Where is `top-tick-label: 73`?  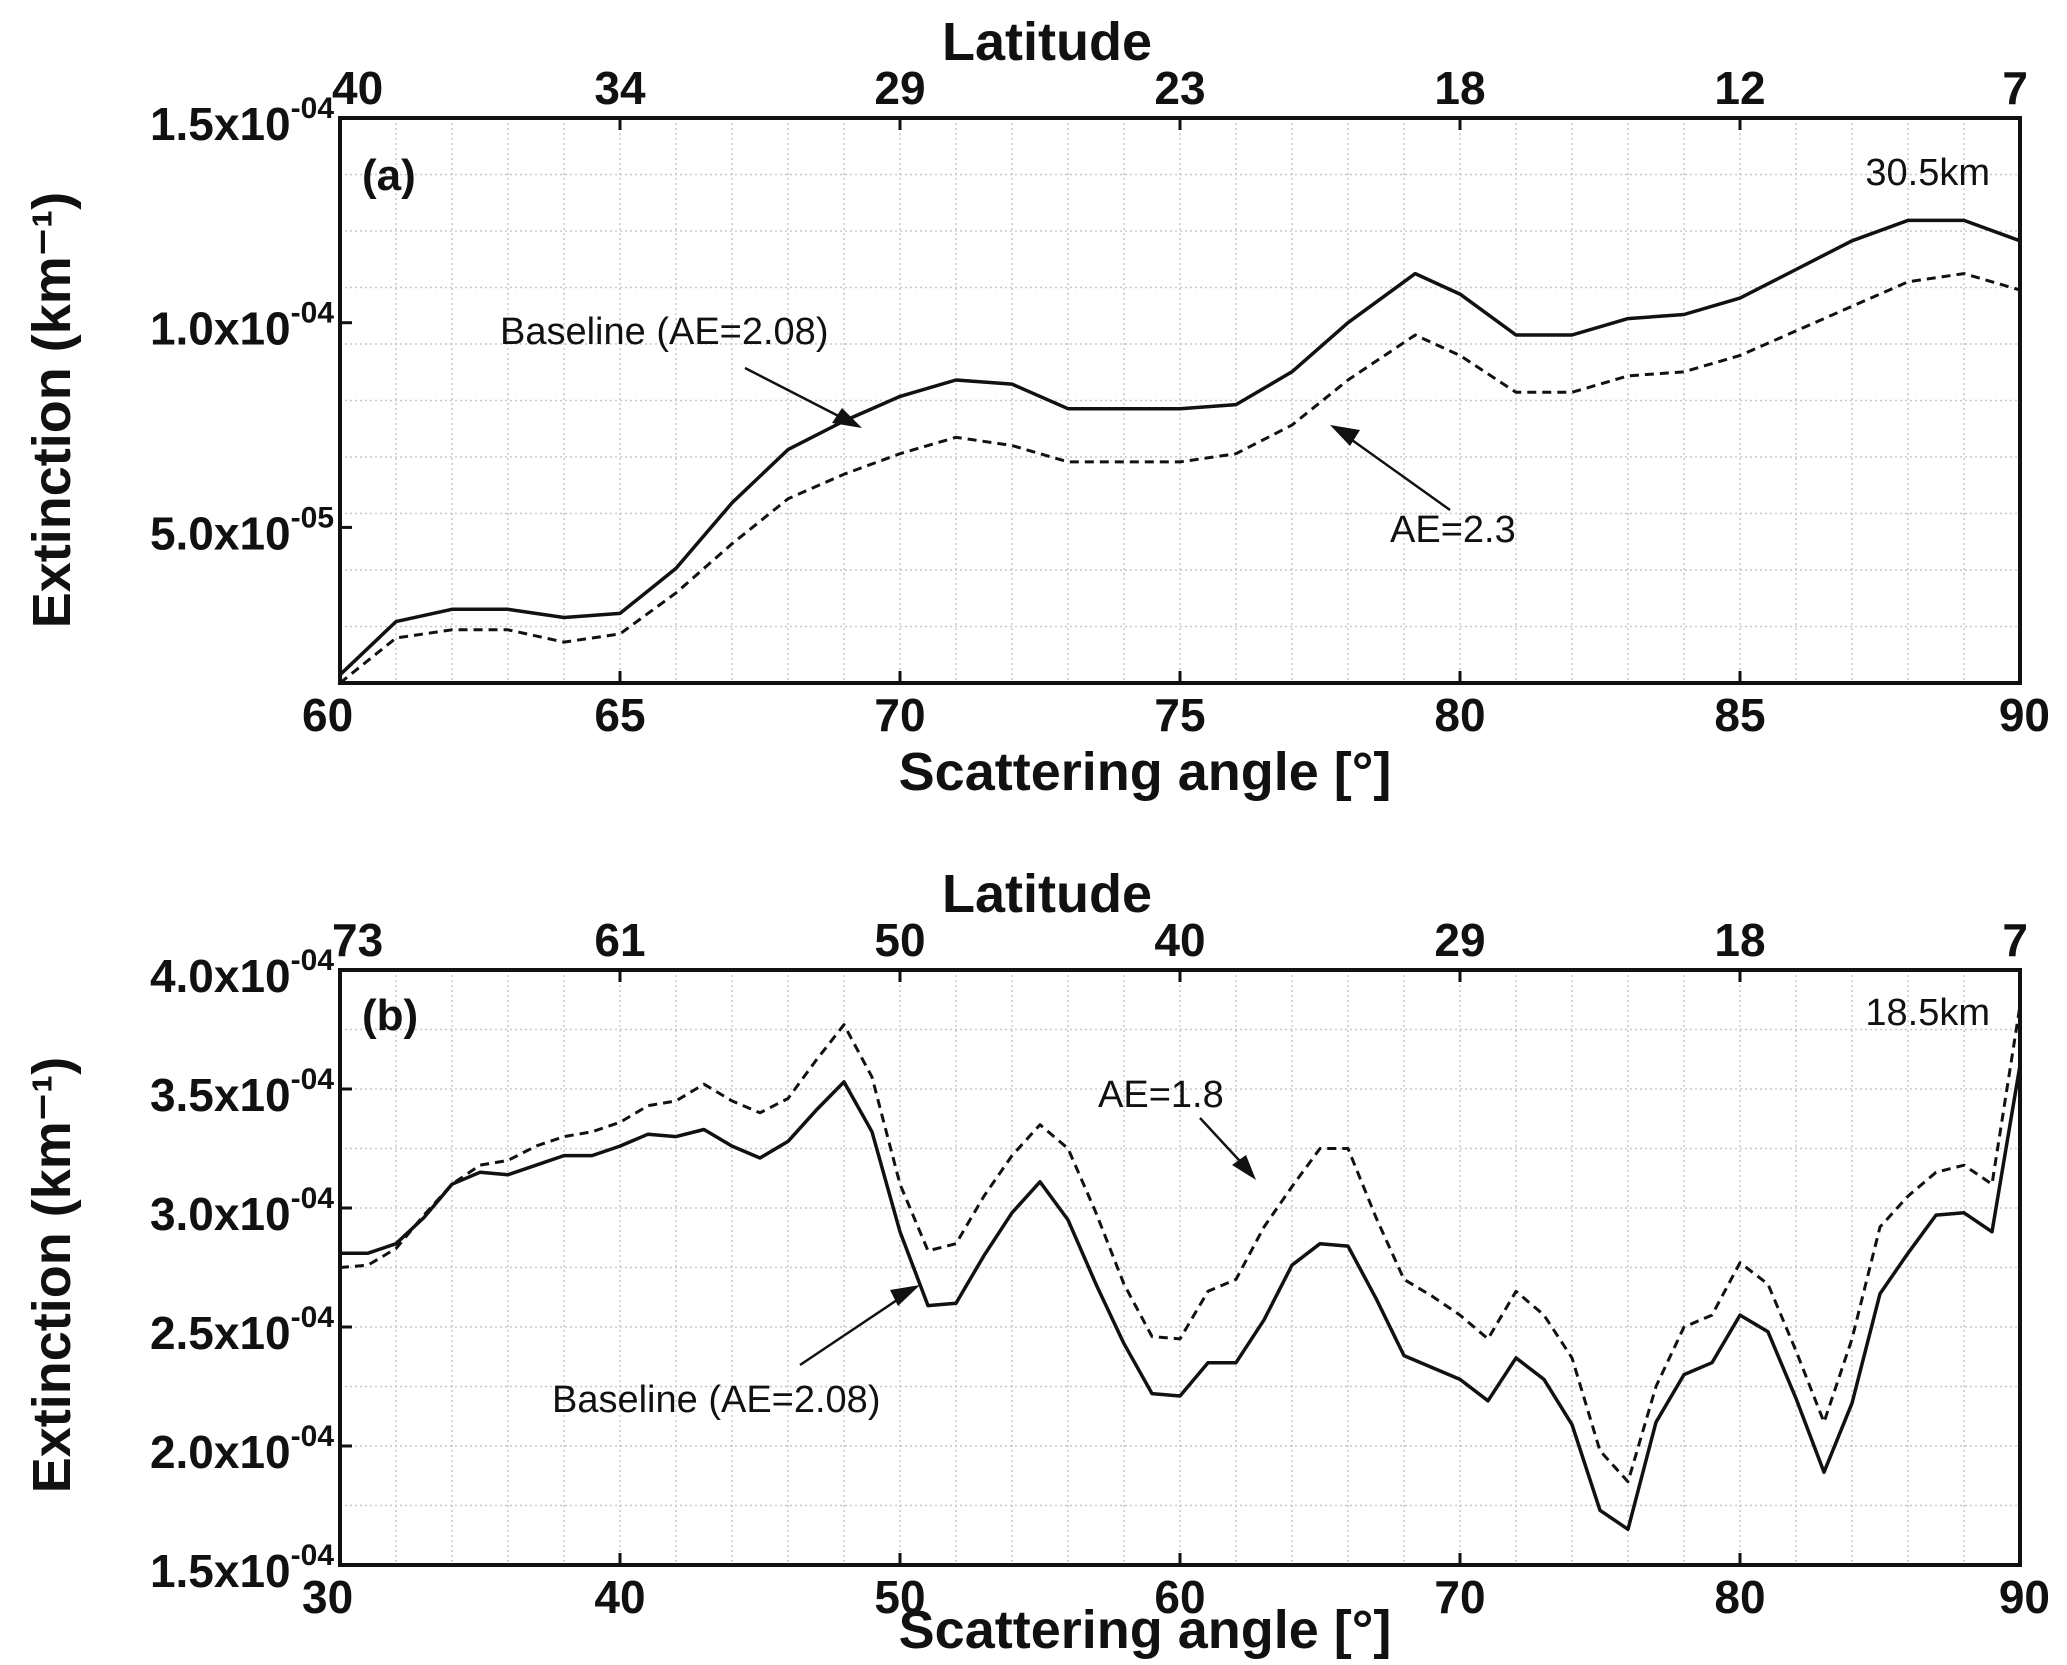
top-tick-label: 73 is located at coordinates (357, 940).